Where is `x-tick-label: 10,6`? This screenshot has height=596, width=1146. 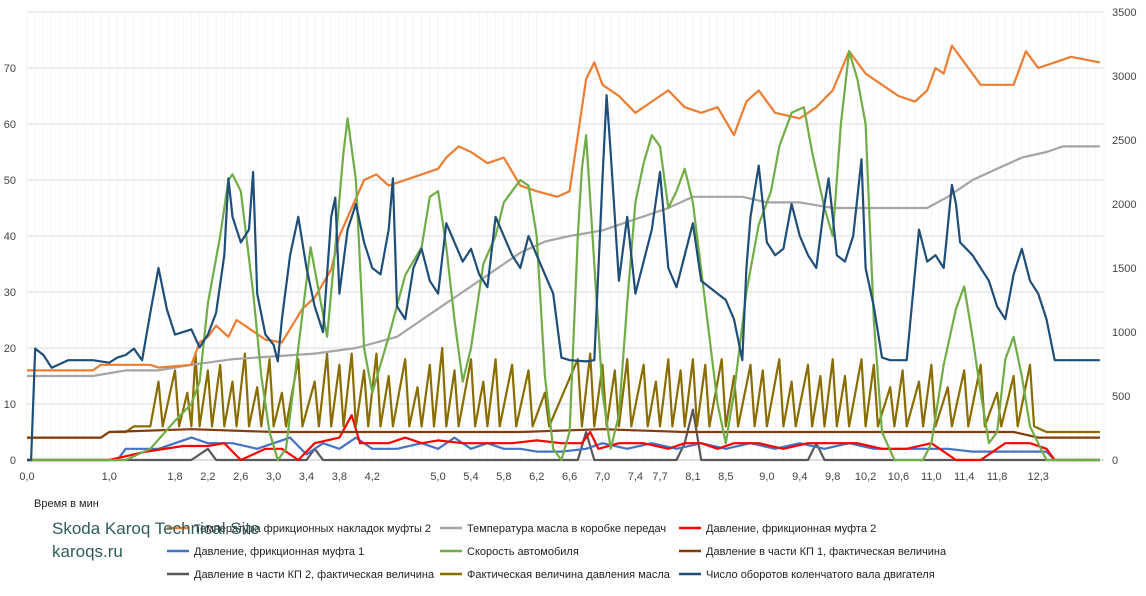
x-tick-label: 10,6 is located at coordinates (898, 477).